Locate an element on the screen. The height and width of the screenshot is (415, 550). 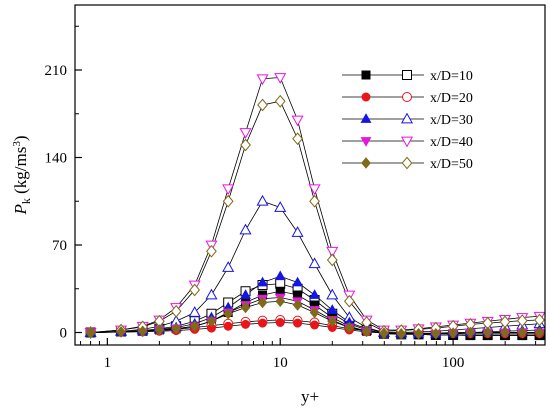
legend-label: x/D=30 is located at coordinates (451, 120).